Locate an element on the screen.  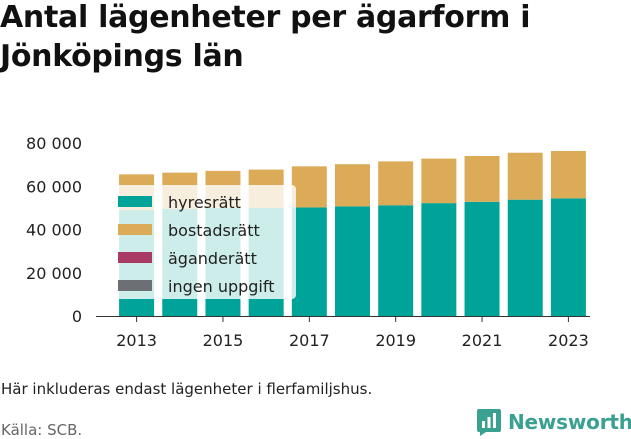
legend-label-0: hyresrätt is located at coordinates (204, 202).